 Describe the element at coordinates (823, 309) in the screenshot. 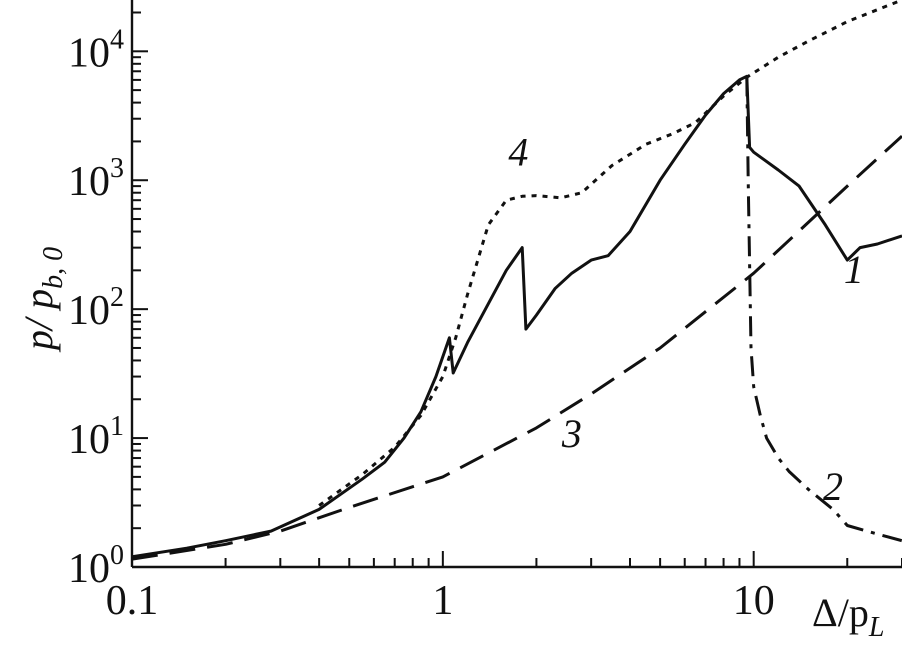

I see `curve-2-line` at that location.